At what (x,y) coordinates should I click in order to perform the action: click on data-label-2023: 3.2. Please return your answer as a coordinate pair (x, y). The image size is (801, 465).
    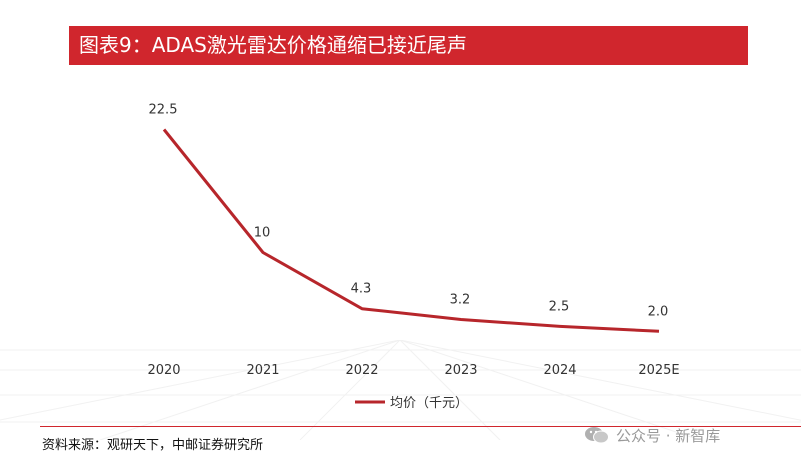
    Looking at the image, I should click on (460, 299).